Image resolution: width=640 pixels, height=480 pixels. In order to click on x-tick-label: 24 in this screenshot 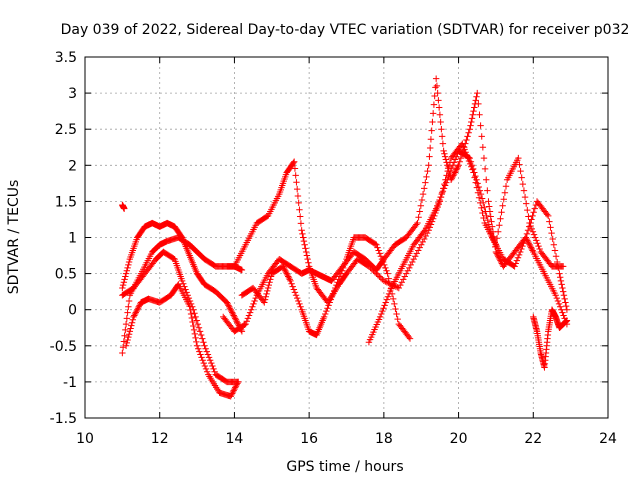, I will do `click(608, 439)`.